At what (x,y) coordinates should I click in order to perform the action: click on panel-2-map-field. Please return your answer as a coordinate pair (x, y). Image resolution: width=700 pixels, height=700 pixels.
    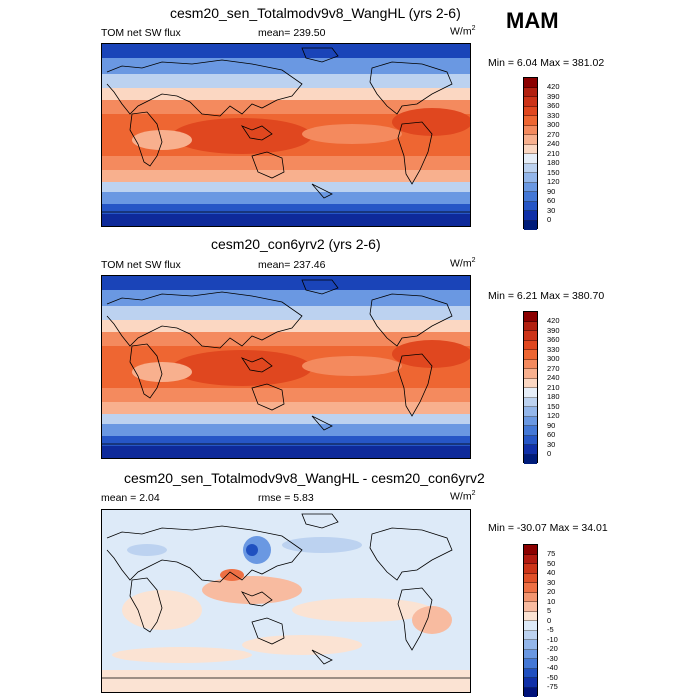
    Looking at the image, I should click on (286, 367).